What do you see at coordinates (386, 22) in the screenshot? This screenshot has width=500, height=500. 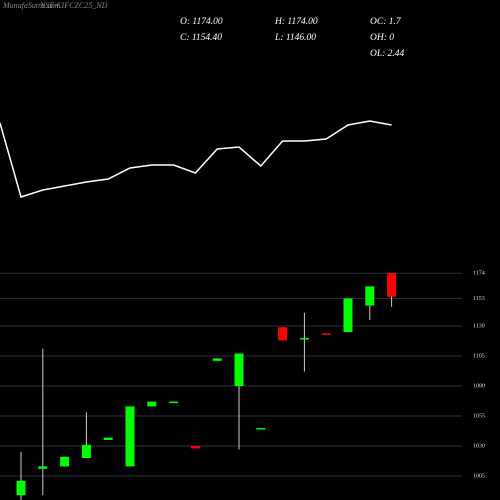 I see `ohlc-value: OC: 1.7` at bounding box center [386, 22].